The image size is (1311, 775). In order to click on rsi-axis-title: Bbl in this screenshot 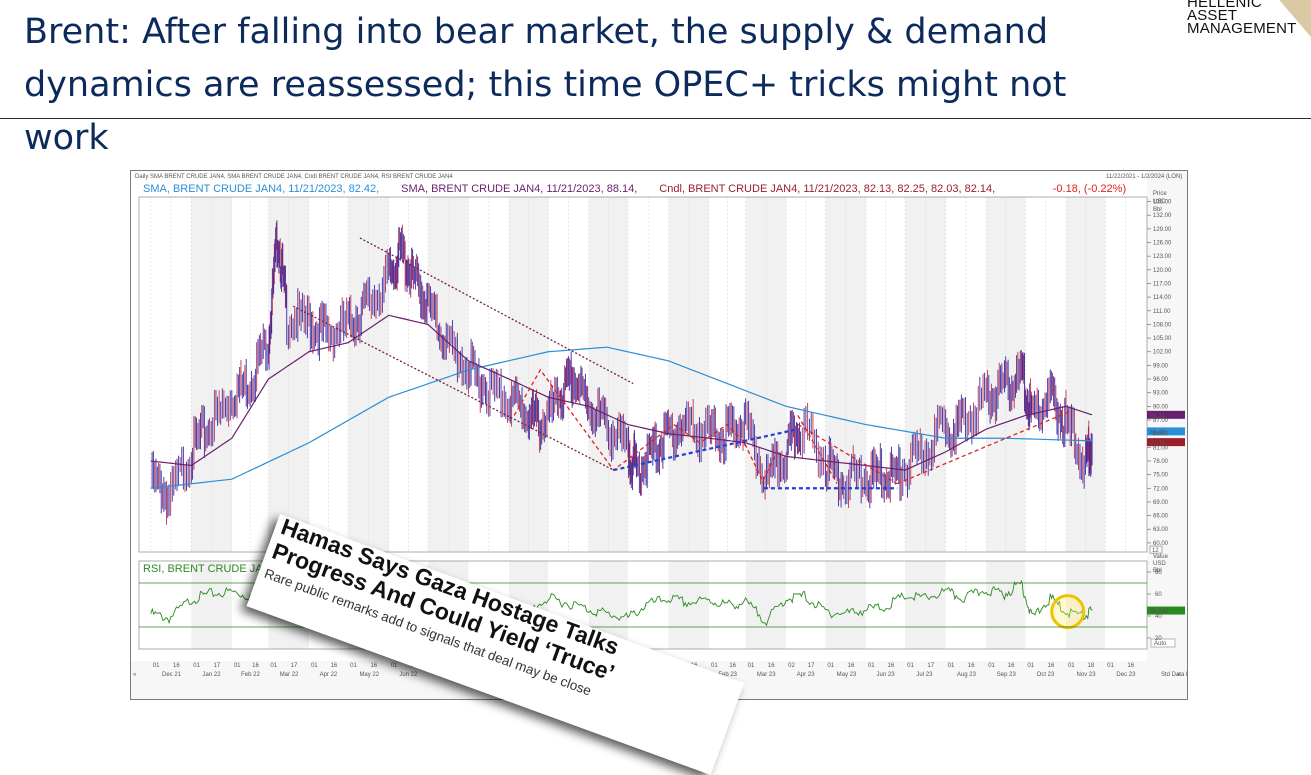, I will do `click(1157, 571)`.